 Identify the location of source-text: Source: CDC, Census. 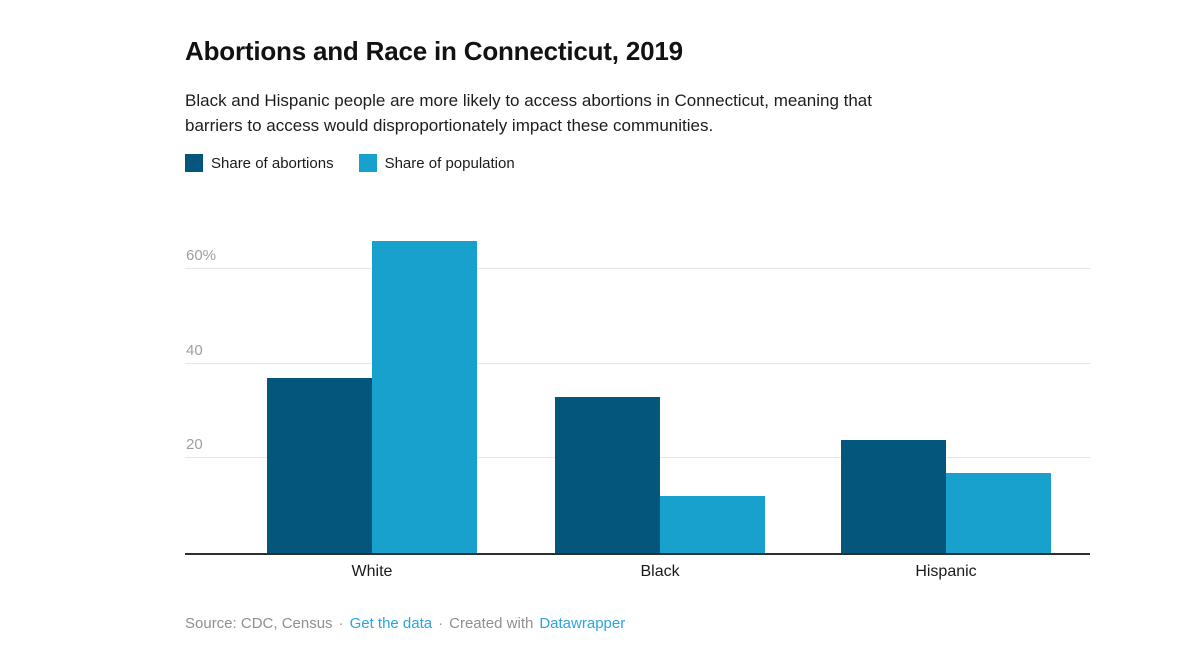
(259, 623).